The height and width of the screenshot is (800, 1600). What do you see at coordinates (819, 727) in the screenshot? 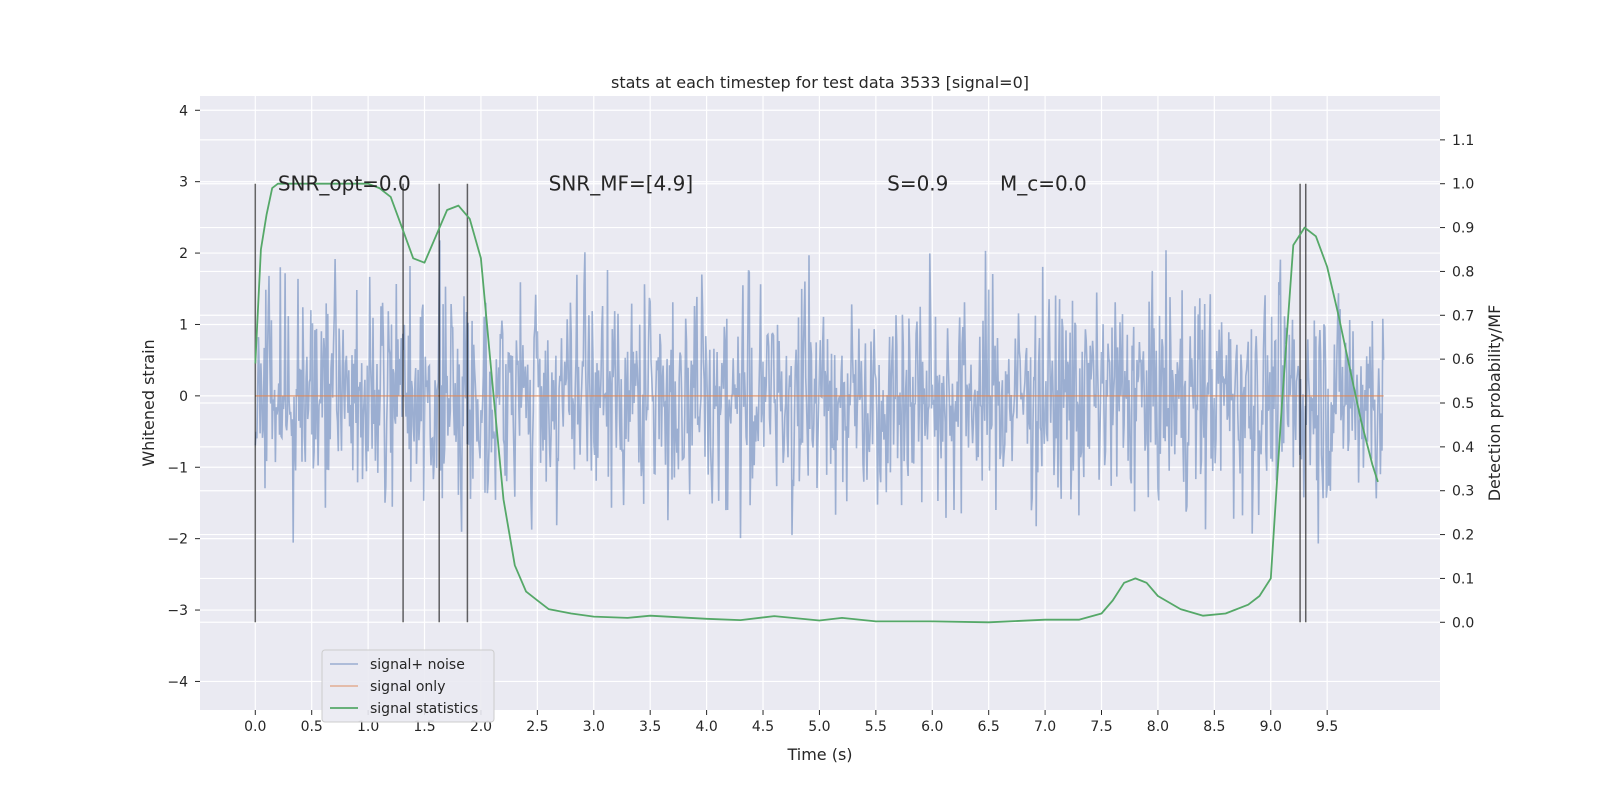
I see `x-tick-label: 5.0` at bounding box center [819, 727].